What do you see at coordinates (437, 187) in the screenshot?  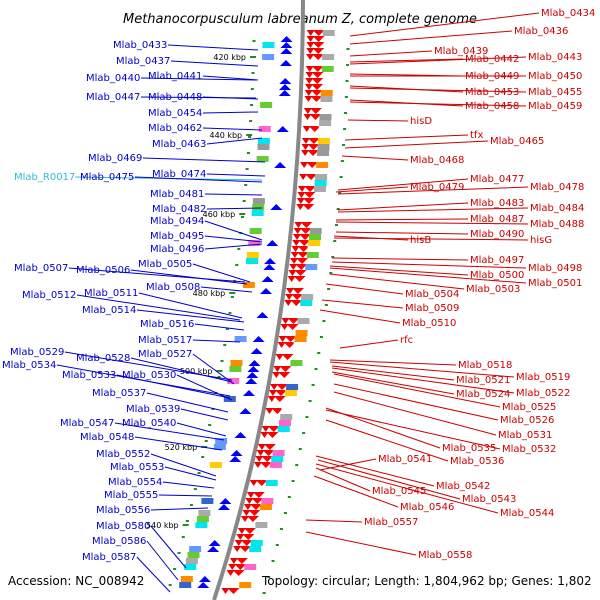 I see `right-gene-label: Mlab_0479` at bounding box center [437, 187].